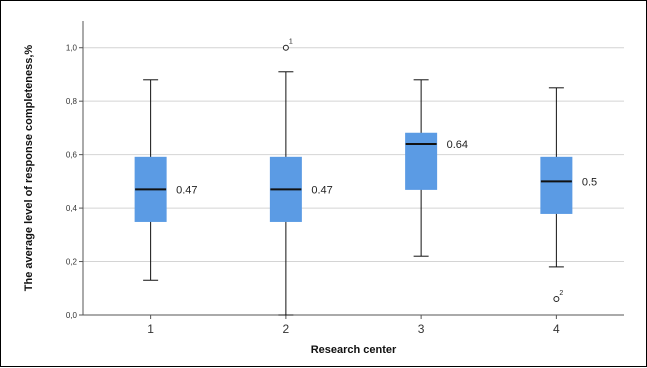  Describe the element at coordinates (457, 145) in the screenshot. I see `median-label: 0.64` at that location.